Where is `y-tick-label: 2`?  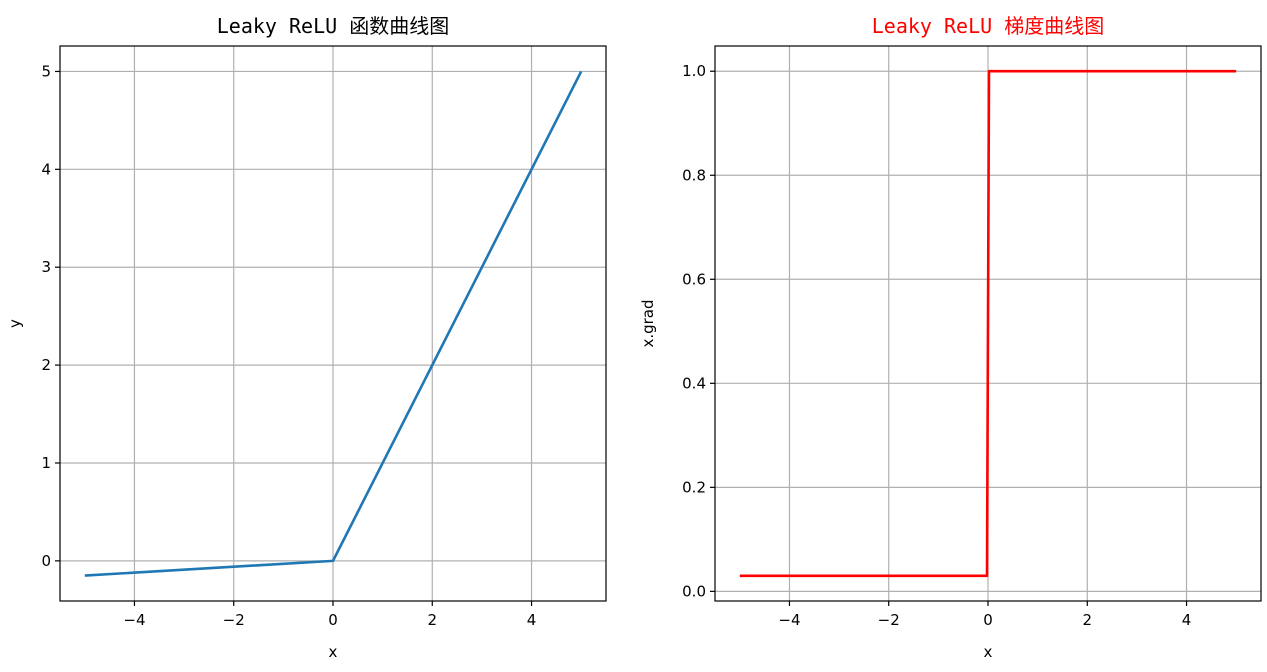
y-tick-label: 2 is located at coordinates (46, 365).